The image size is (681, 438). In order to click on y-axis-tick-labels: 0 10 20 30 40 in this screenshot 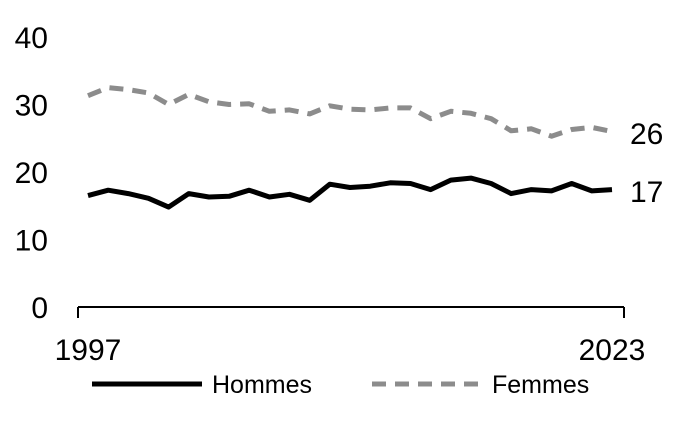, I will do `click(31, 173)`.